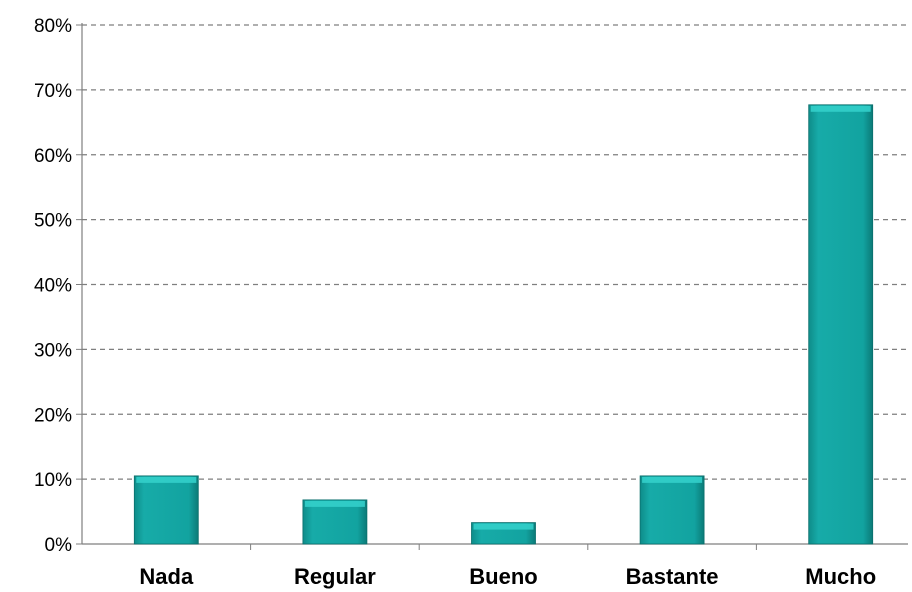 This screenshot has width=912, height=592. Describe the element at coordinates (53, 480) in the screenshot. I see `y-tick-label: 10%` at that location.